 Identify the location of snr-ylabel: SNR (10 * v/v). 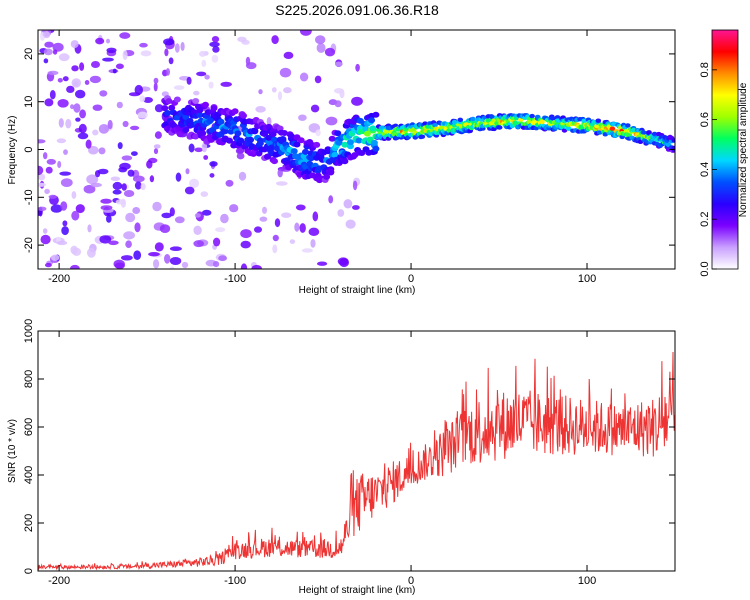
(12, 451).